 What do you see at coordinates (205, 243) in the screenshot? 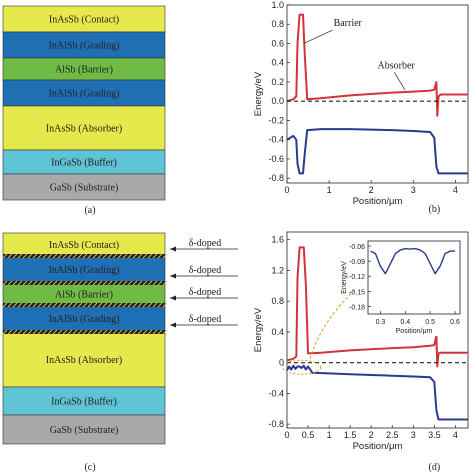
I see `doped-label-0: δ-doped` at bounding box center [205, 243].